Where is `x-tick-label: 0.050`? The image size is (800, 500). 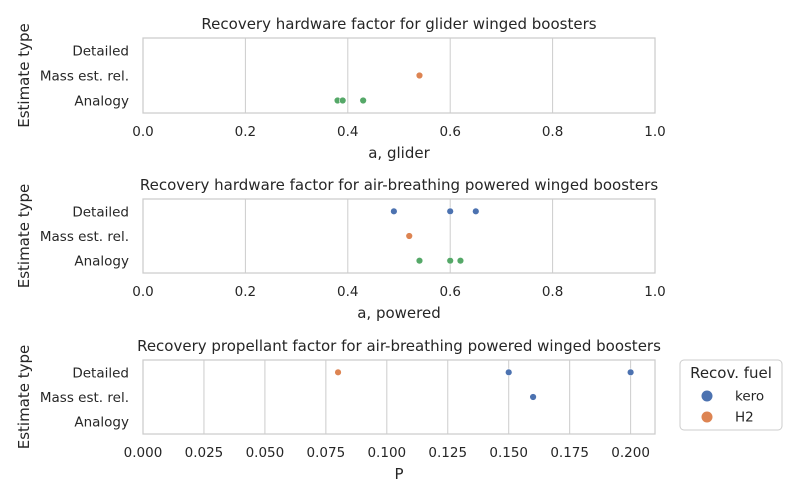 x-tick-label: 0.050 is located at coordinates (265, 453).